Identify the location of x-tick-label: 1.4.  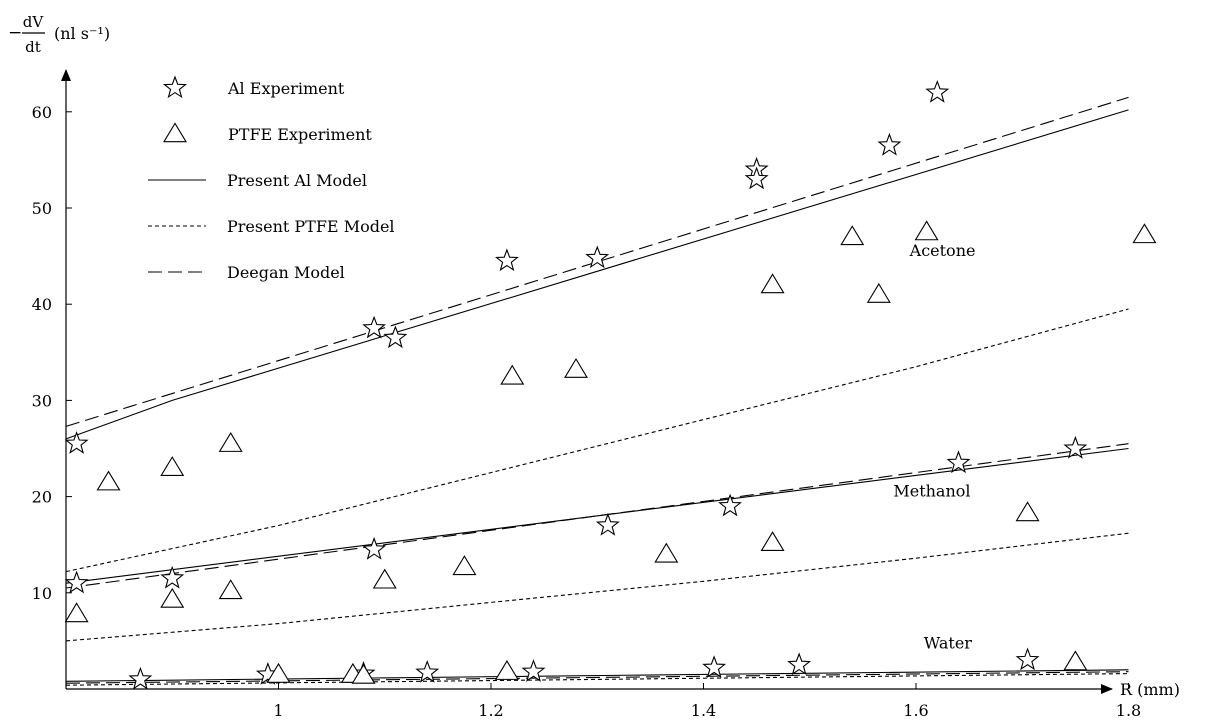
(703, 710).